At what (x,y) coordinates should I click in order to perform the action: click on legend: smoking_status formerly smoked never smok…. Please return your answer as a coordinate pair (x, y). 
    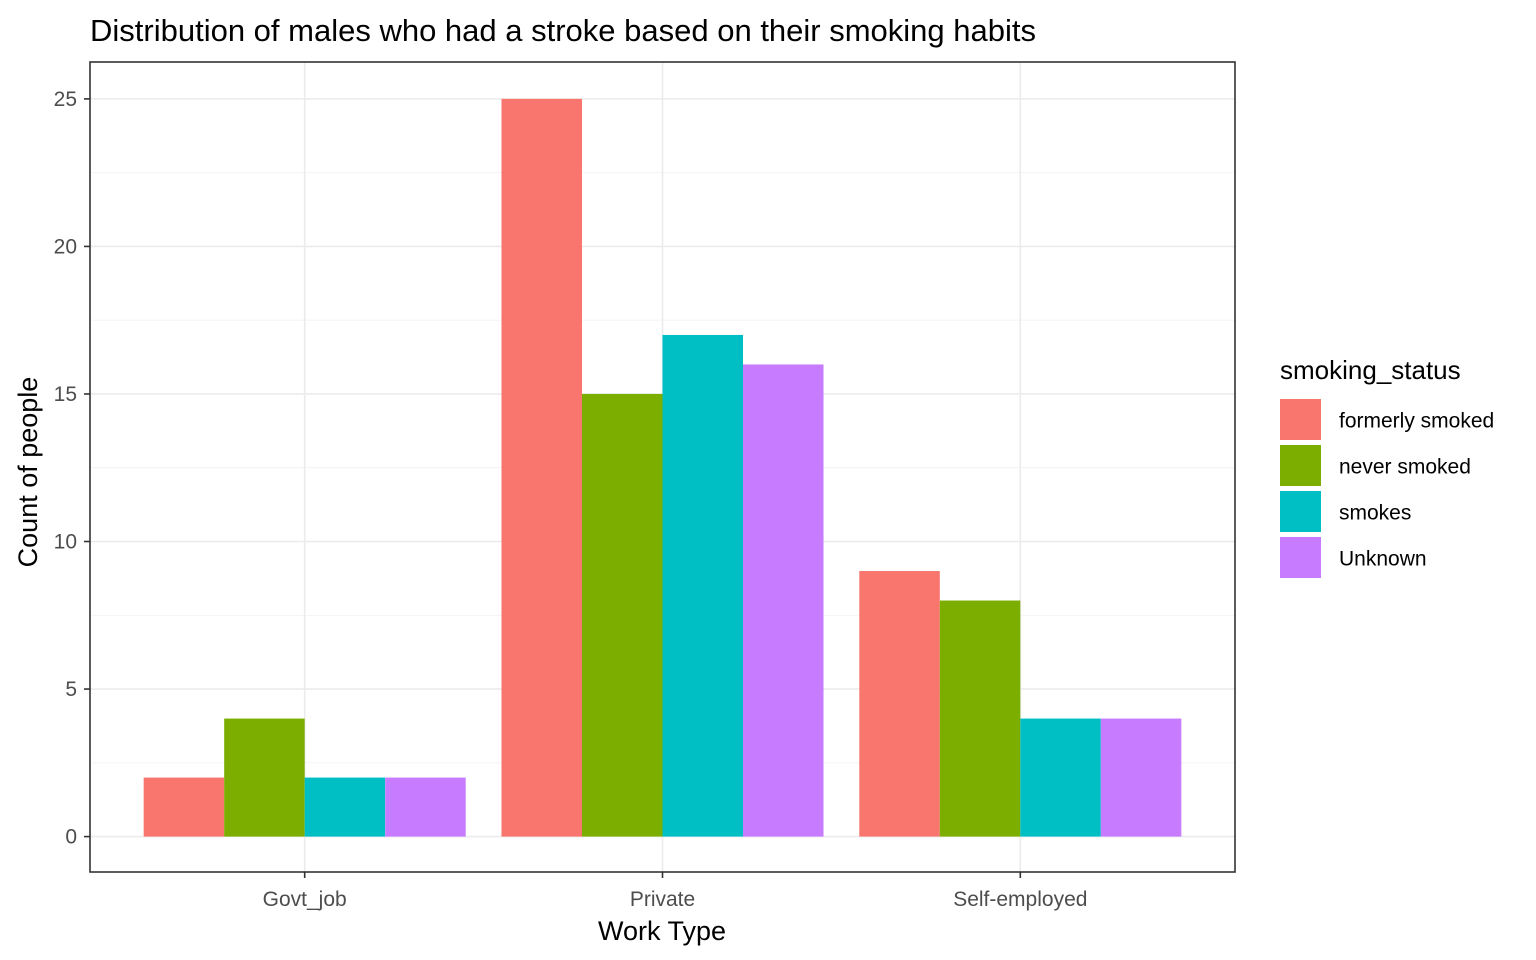
    Looking at the image, I should click on (1387, 466).